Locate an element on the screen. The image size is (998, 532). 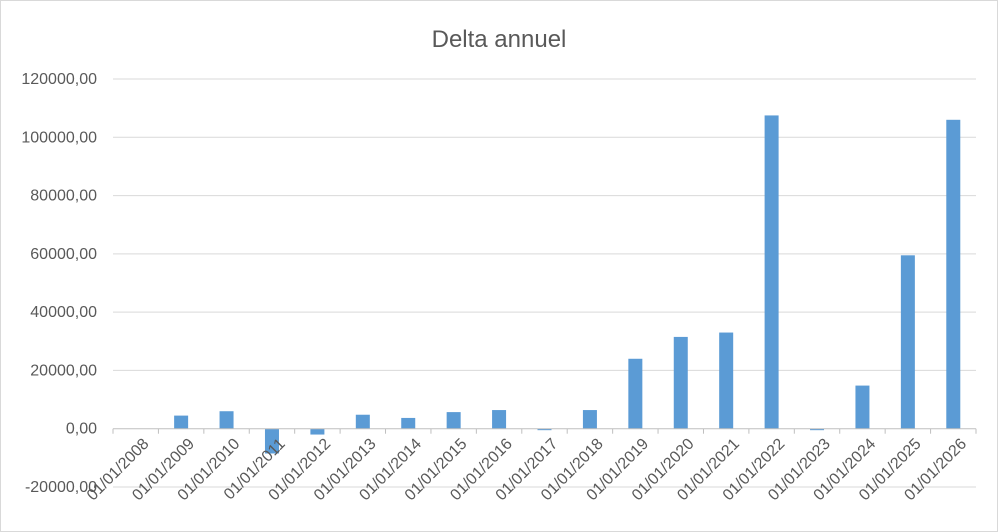
y-tick-label: 100000,00 is located at coordinates (59, 137).